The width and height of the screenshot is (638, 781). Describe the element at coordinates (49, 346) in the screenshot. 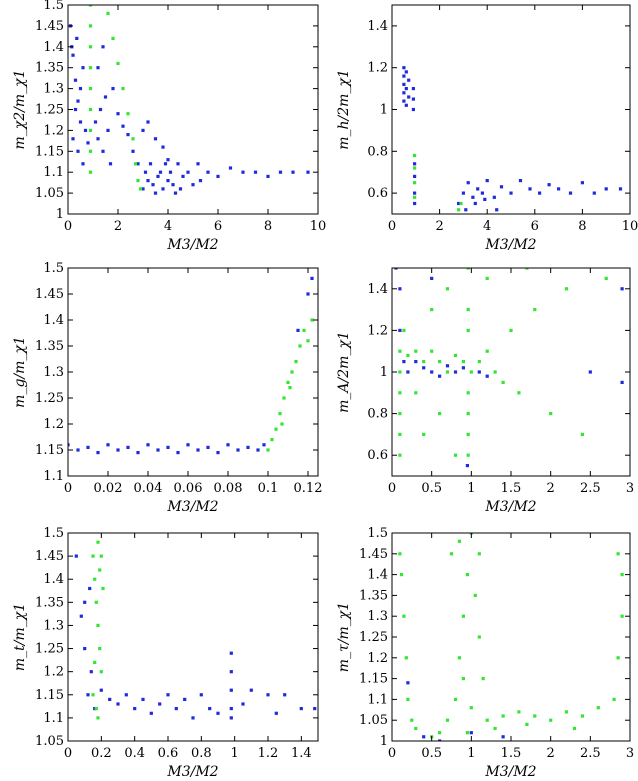

I see `y-tick-label: 1.35` at that location.